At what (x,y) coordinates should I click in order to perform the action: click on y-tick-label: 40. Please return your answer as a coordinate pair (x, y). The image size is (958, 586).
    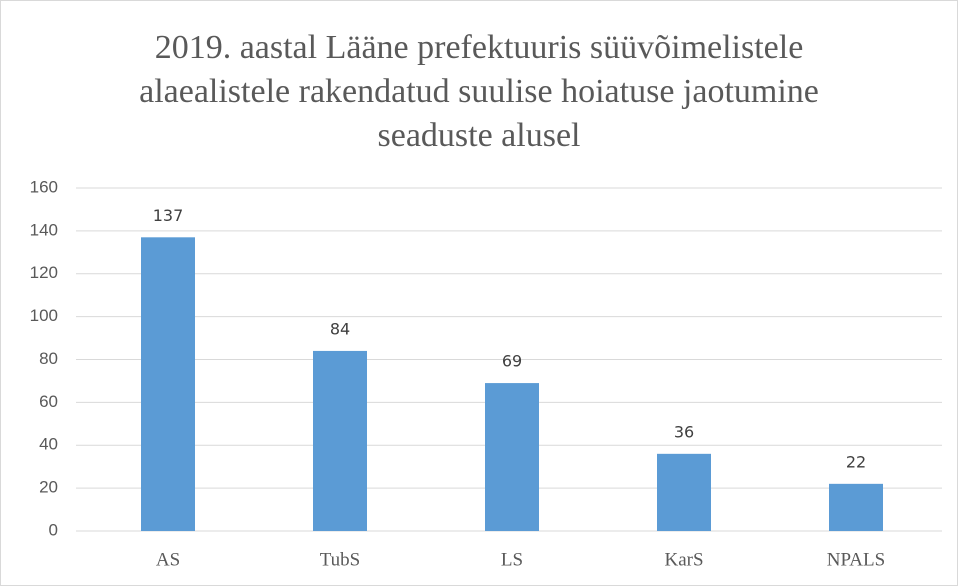
    Looking at the image, I should click on (48, 444).